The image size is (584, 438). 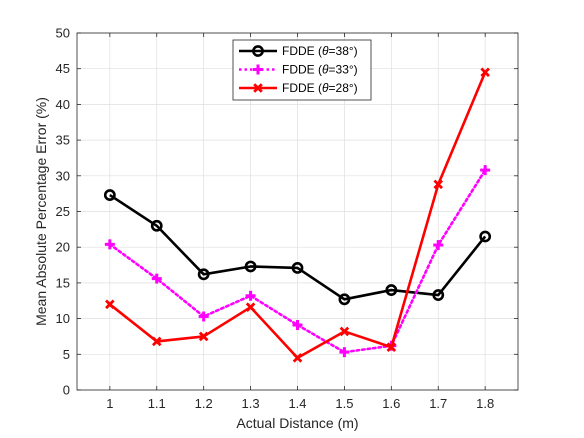 What do you see at coordinates (66, 354) in the screenshot?
I see `y-tick-label: 5` at bounding box center [66, 354].